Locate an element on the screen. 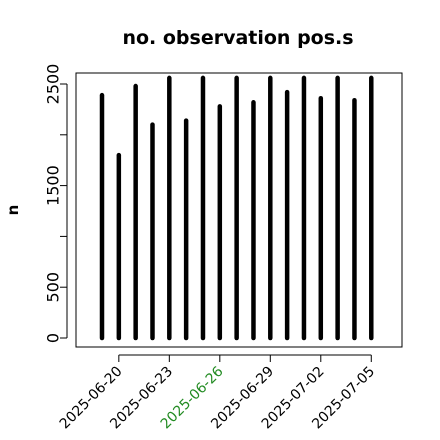  y-tick-label: 2500 is located at coordinates (53, 84).